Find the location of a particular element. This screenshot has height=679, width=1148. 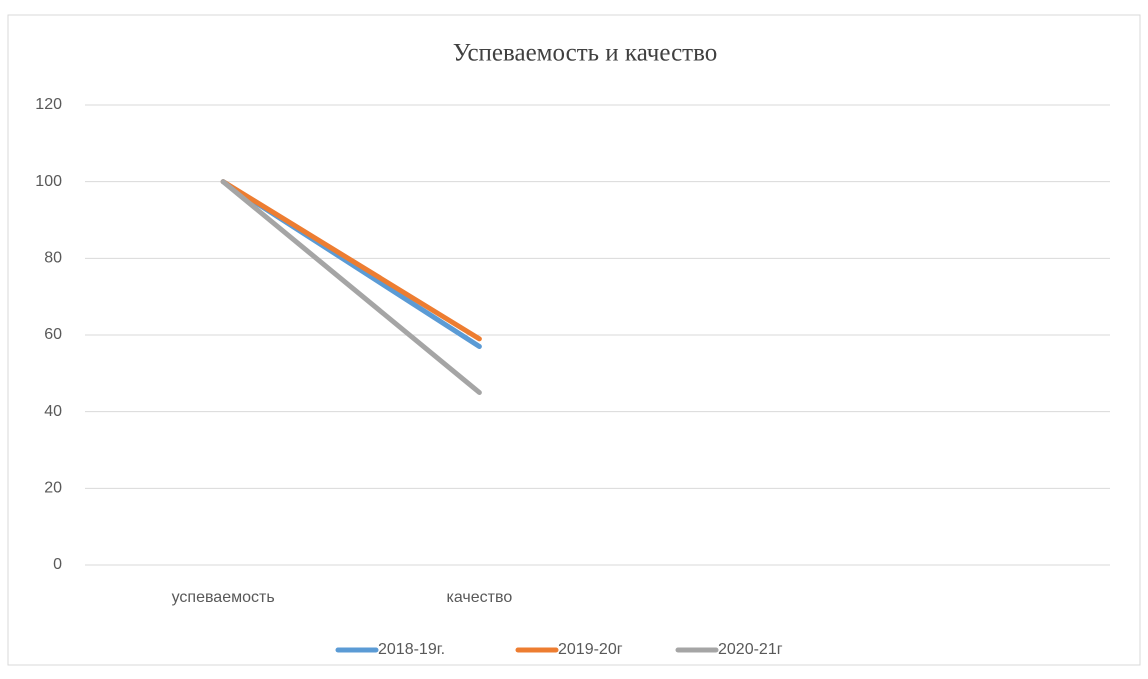

y-tick-label: 20 is located at coordinates (53, 488).